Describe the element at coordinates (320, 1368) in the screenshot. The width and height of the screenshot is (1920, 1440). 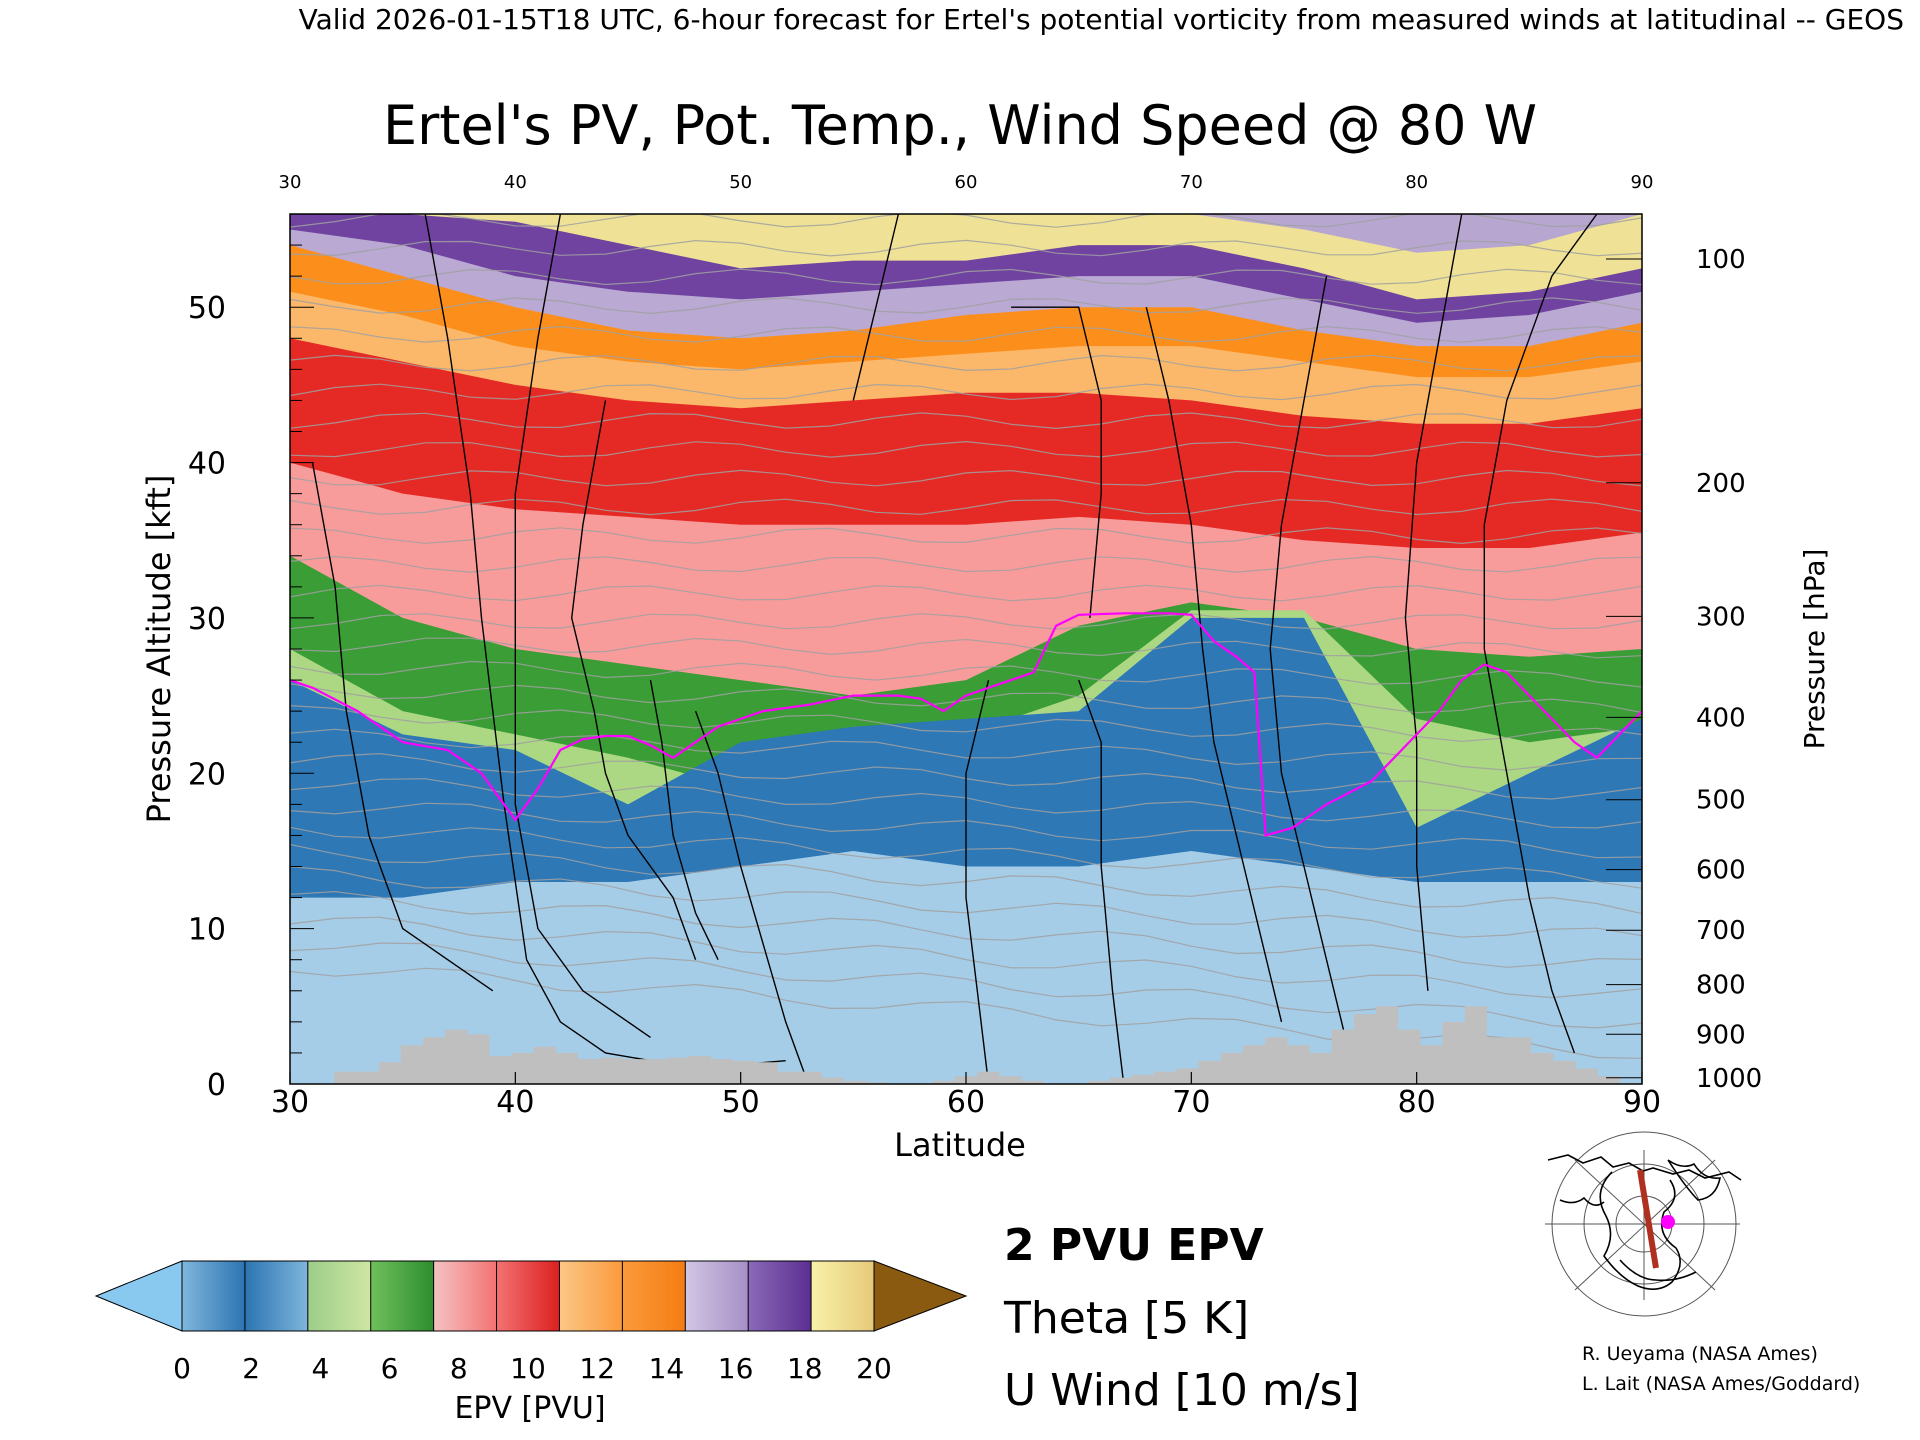
I see `colorbar-tick-label: 4` at that location.